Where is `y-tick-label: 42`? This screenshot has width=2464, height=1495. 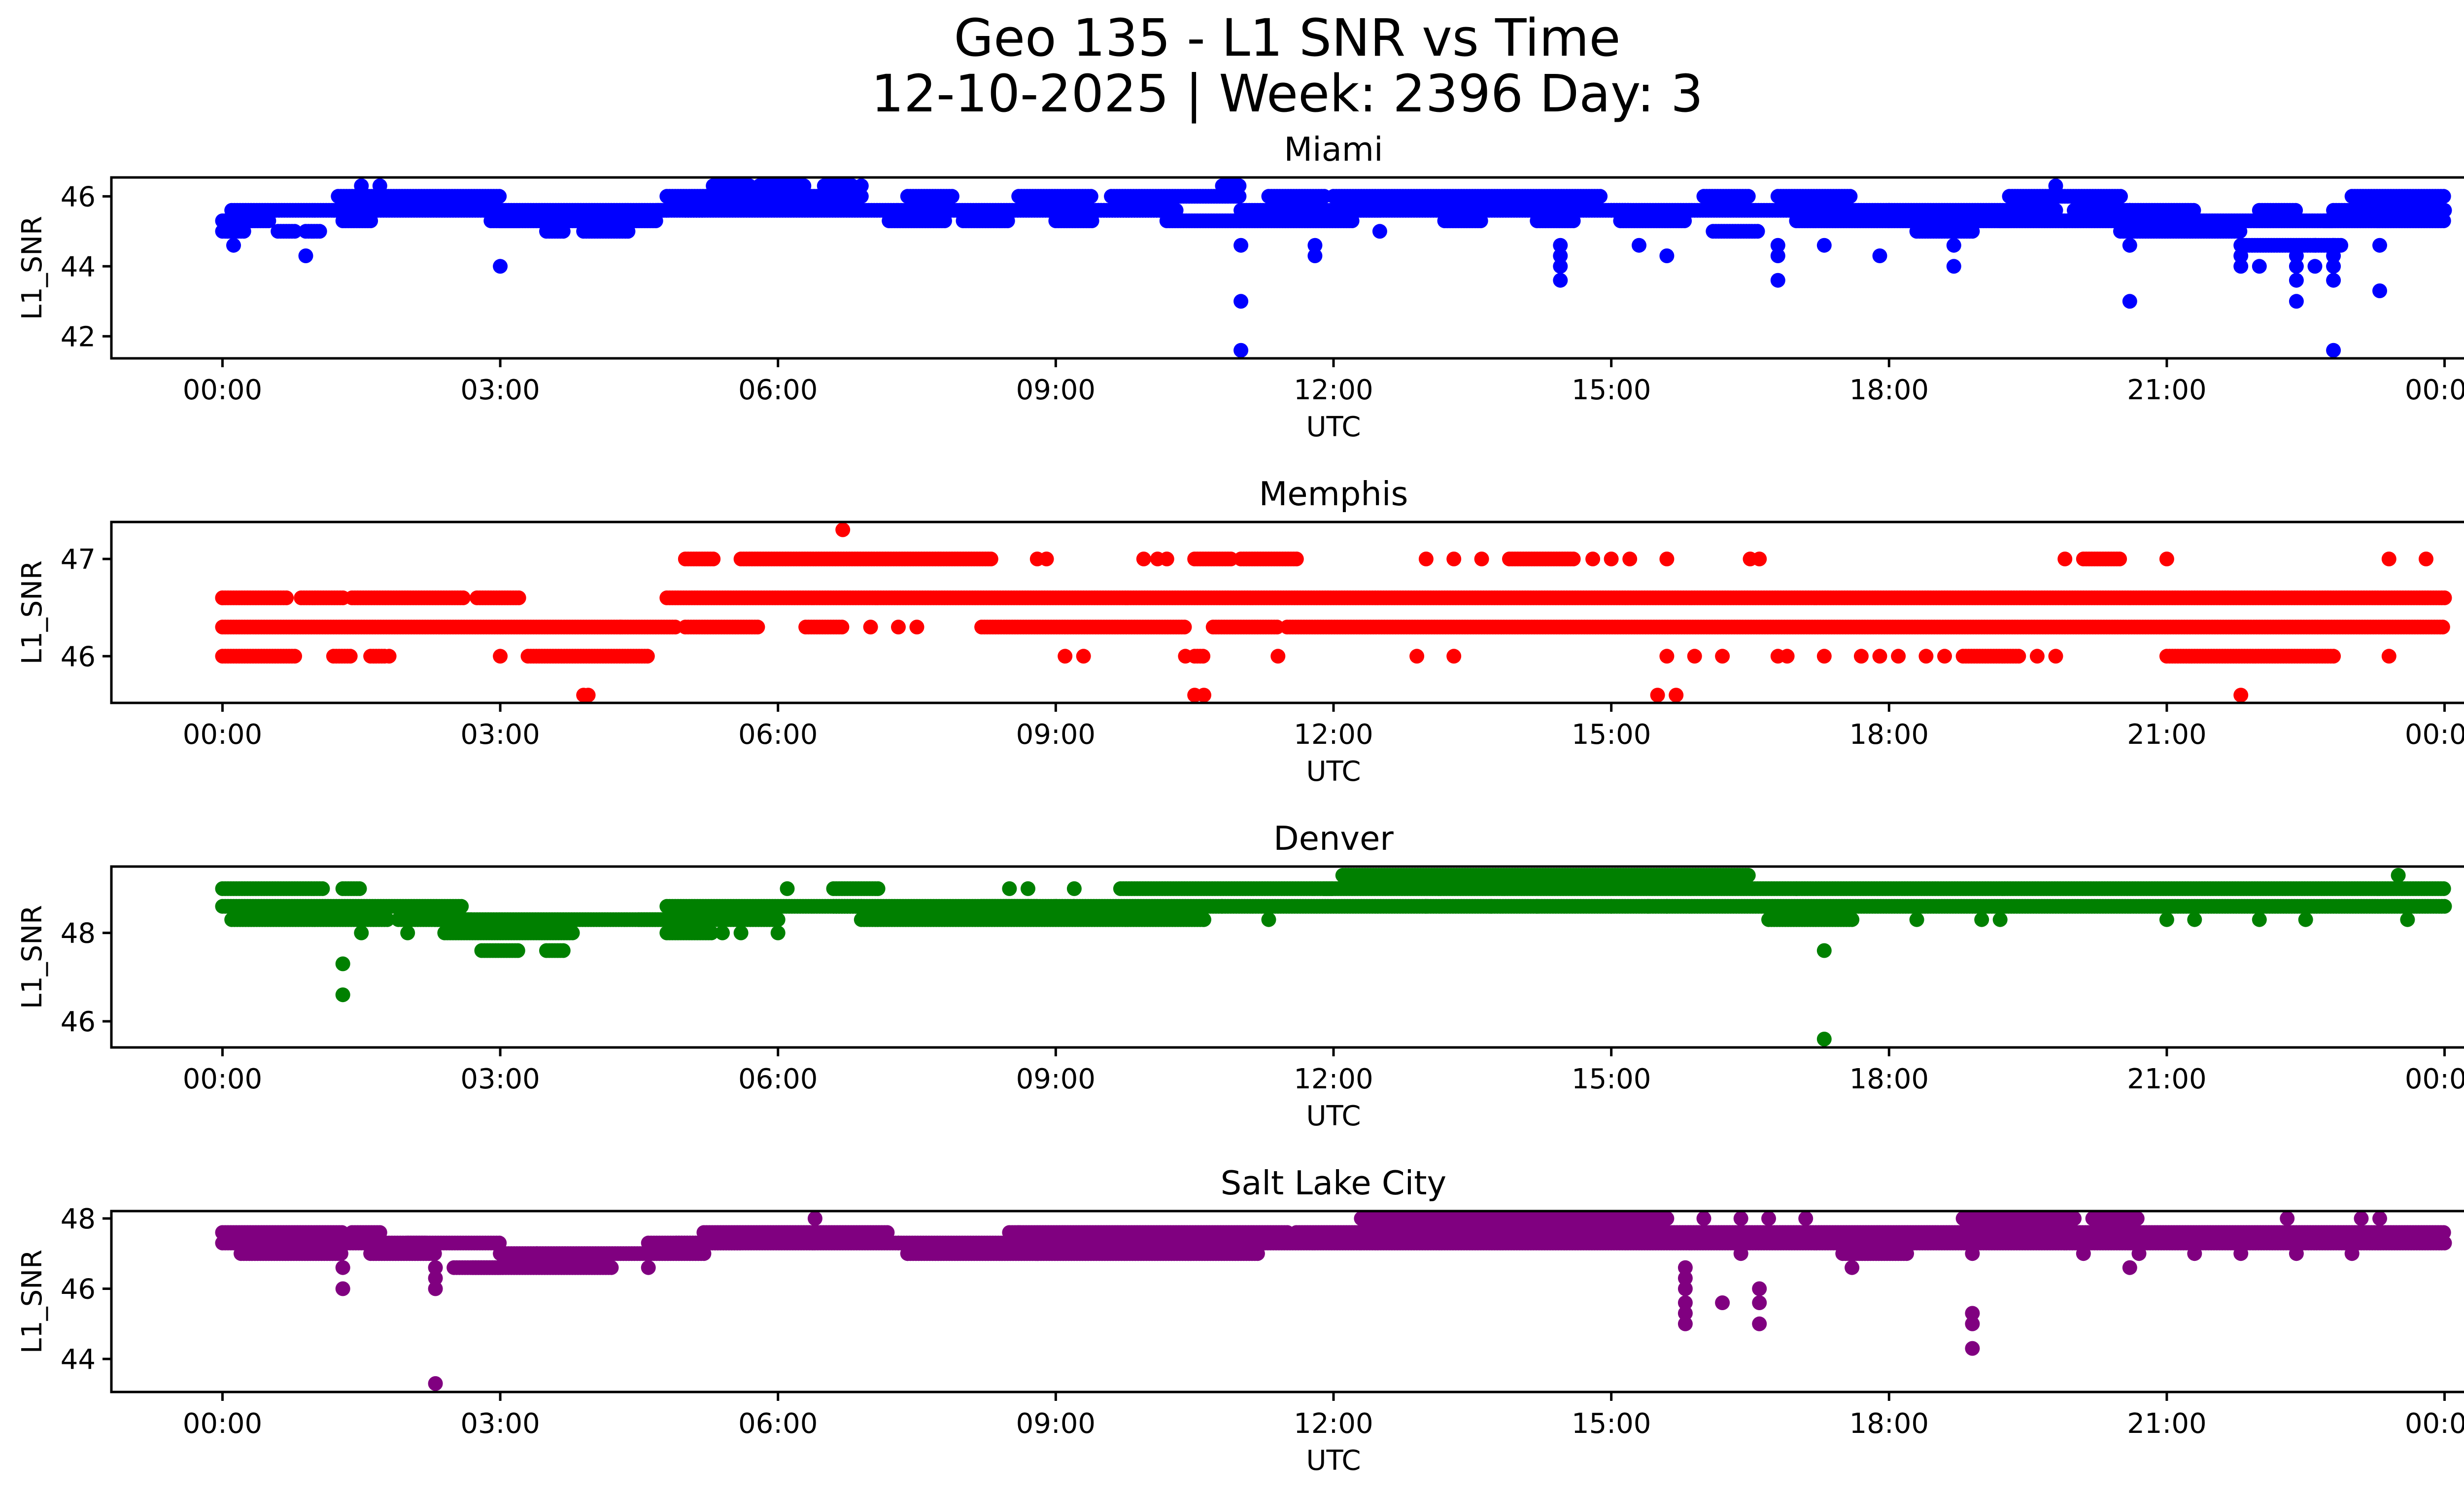 y-tick-label: 42 is located at coordinates (78, 337).